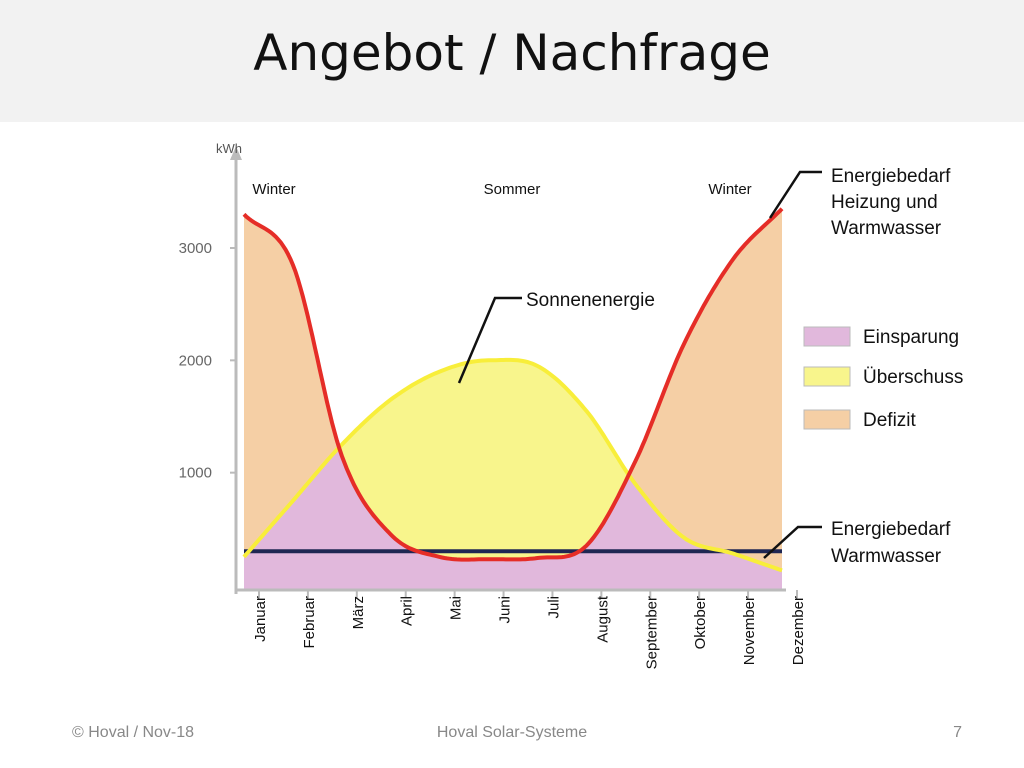 The width and height of the screenshot is (1024, 768). What do you see at coordinates (911, 337) in the screenshot?
I see `legend-label: Einsparung` at bounding box center [911, 337].